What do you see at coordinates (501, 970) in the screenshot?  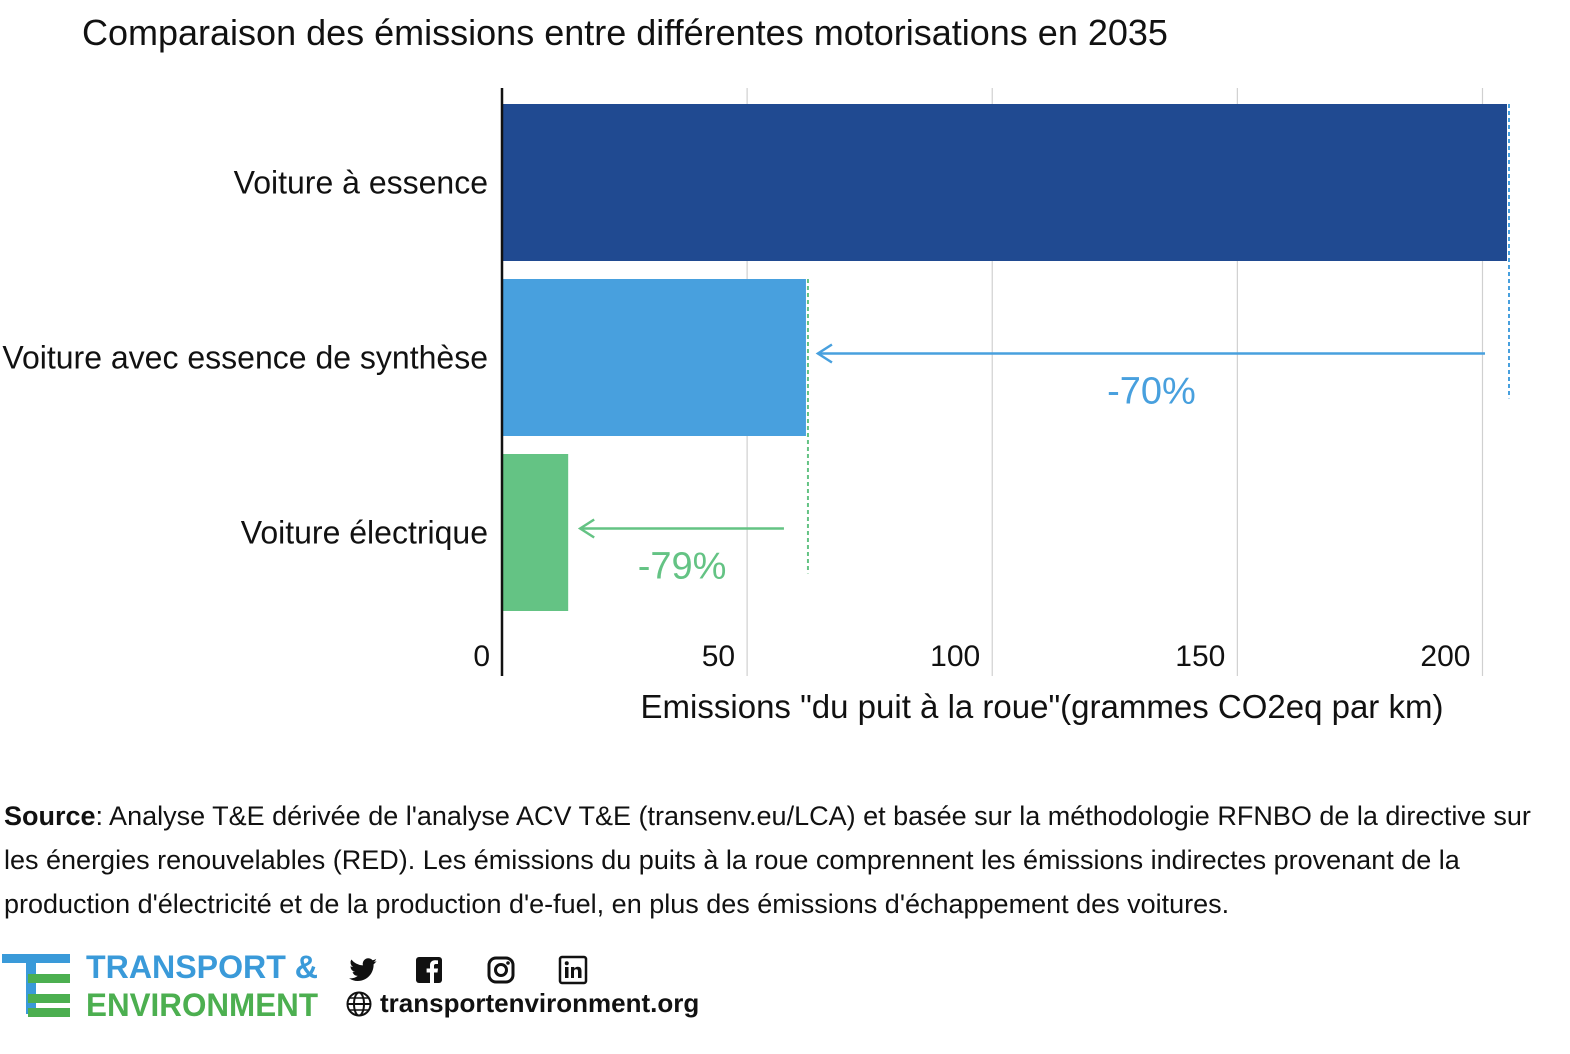 I see `instagram-icon` at bounding box center [501, 970].